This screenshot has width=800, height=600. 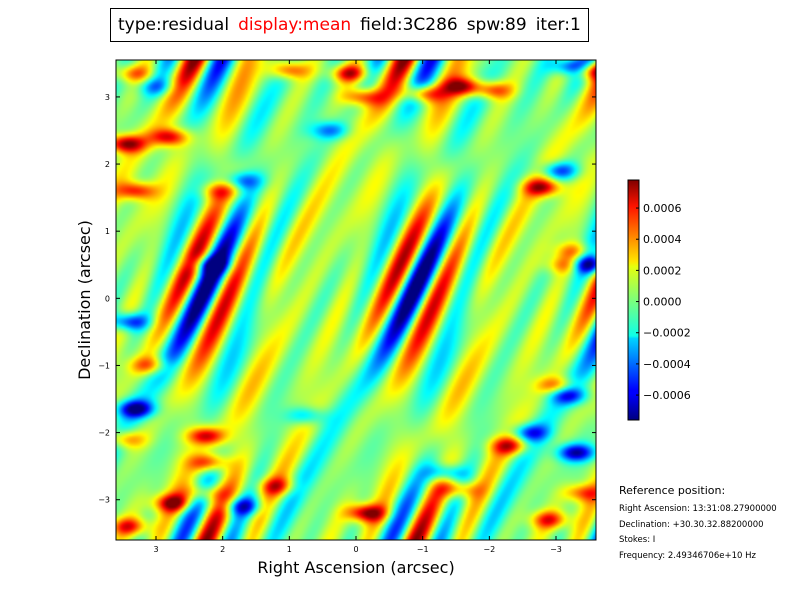 I want to click on x-tick-label: −3, so click(x=556, y=549).